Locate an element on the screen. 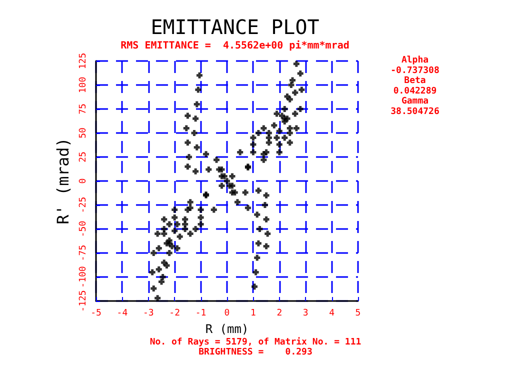  text: 0.042289 is located at coordinates (415, 91).